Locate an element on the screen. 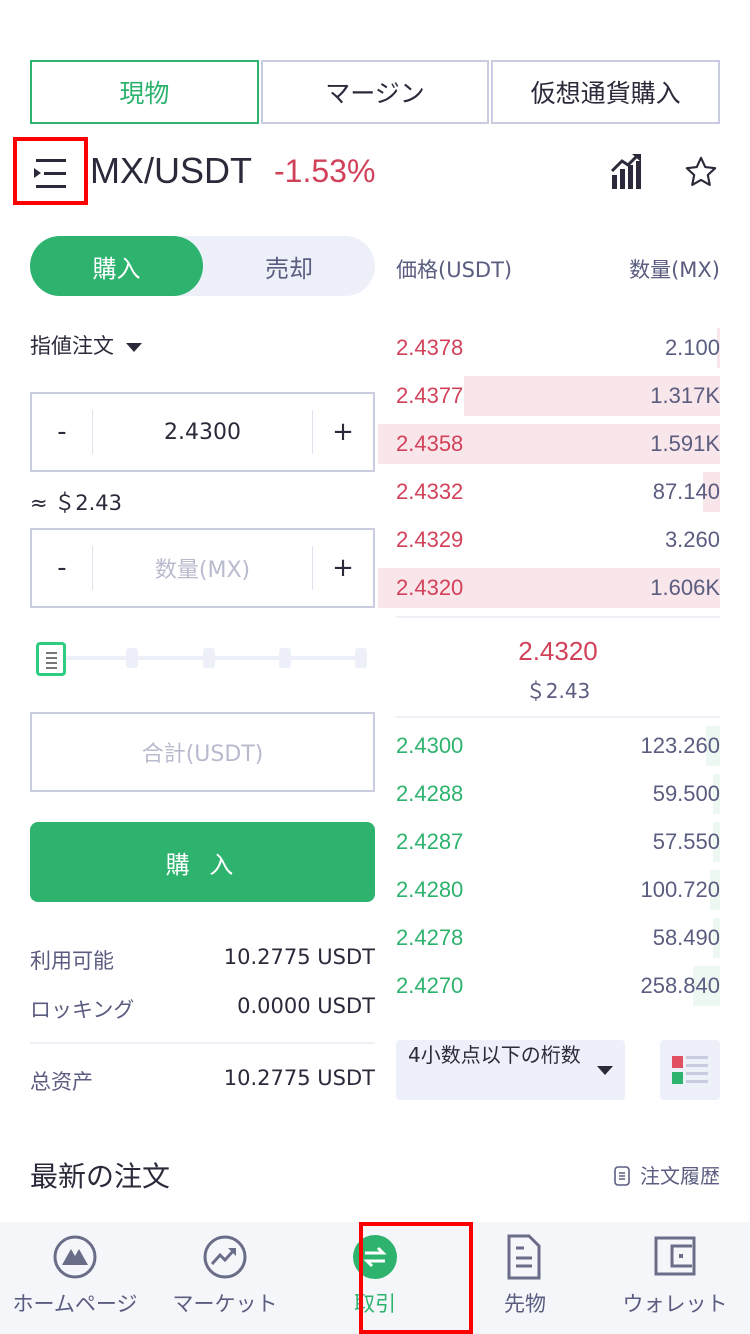  tab-buy-crypto: 仮想通貨購入 is located at coordinates (606, 92).